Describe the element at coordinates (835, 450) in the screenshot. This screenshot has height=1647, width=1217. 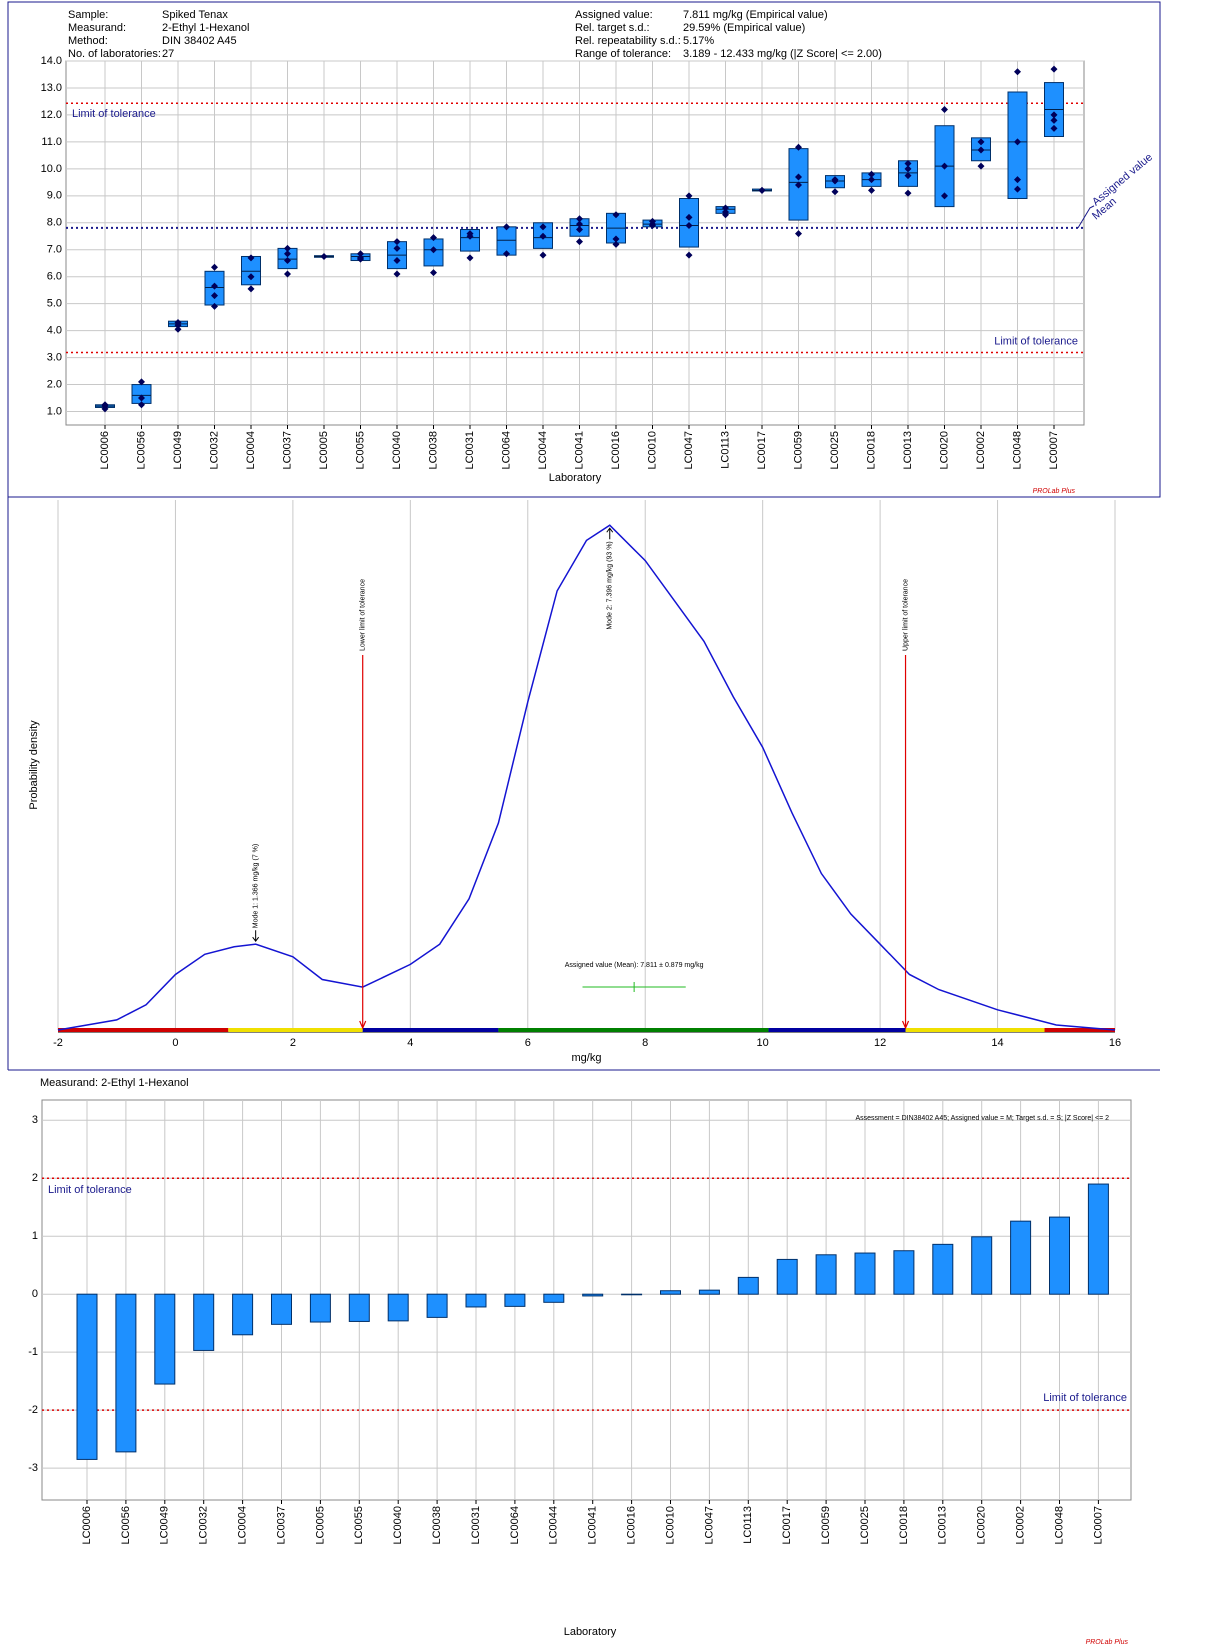
I see `x-tick-label: LC0025` at that location.